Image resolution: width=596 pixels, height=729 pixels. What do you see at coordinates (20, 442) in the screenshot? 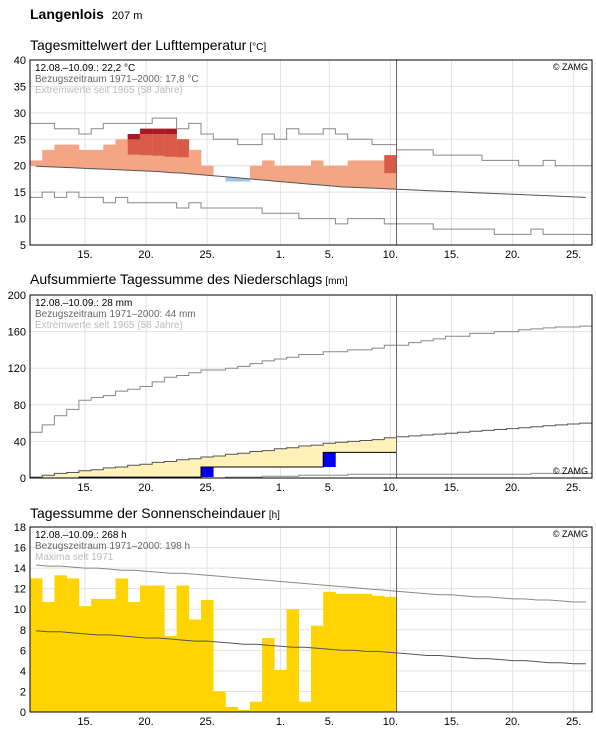
I see `precipitation-y-tick-label: 40` at bounding box center [20, 442].